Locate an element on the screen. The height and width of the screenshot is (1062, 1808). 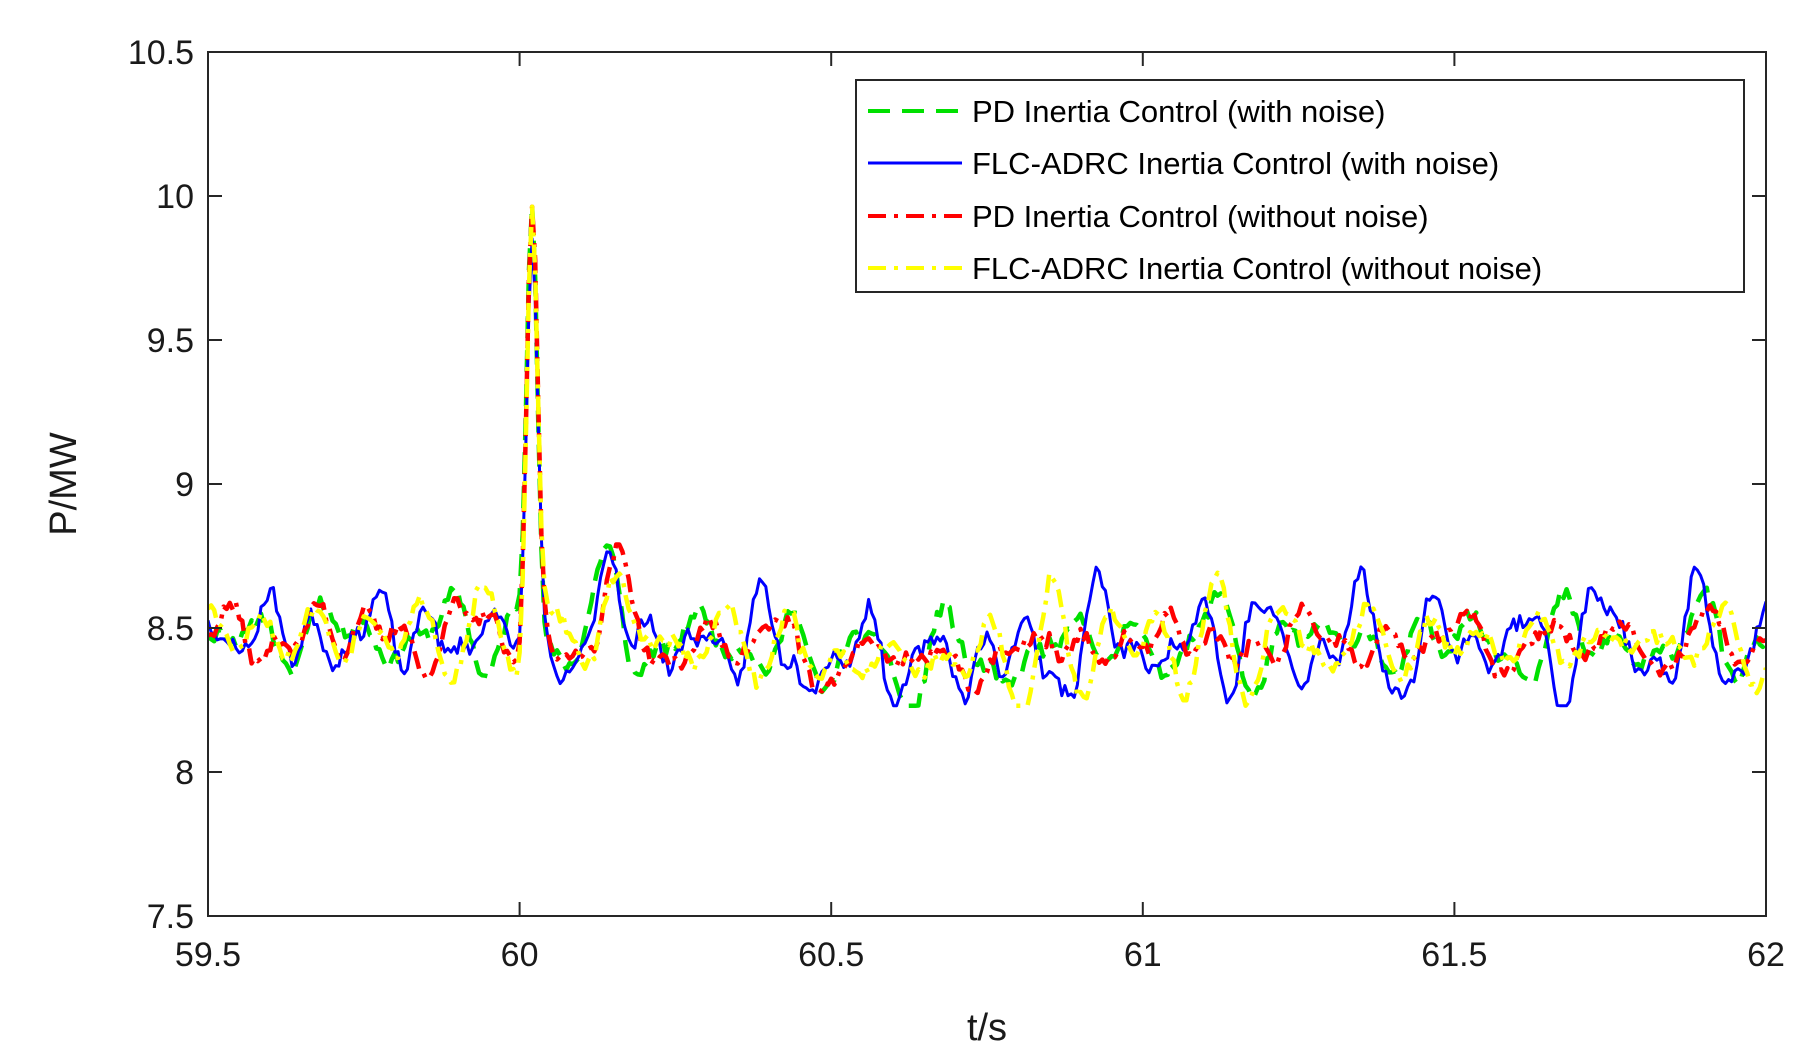
x-tick-label: 61 is located at coordinates (1143, 955).